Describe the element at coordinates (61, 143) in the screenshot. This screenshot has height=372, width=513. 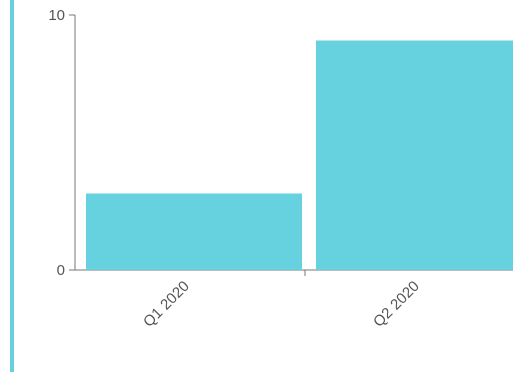
I see `y-tick-labels: 0 10` at that location.